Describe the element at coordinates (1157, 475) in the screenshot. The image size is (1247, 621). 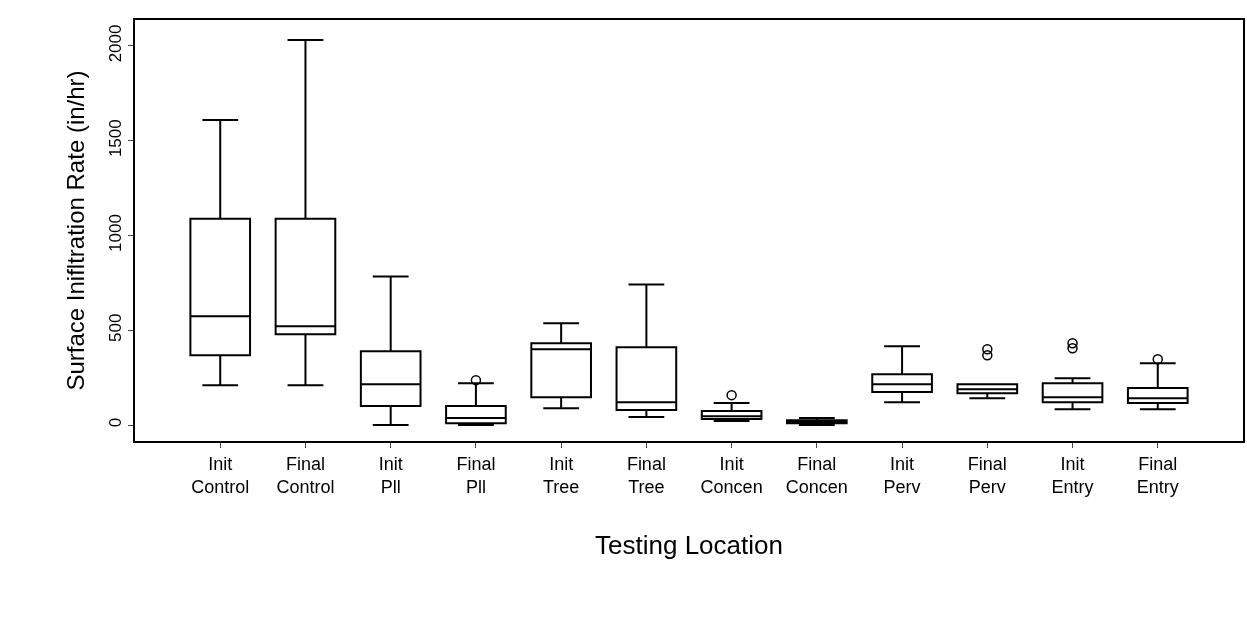
I see `x-tick-label: Final Entry` at that location.